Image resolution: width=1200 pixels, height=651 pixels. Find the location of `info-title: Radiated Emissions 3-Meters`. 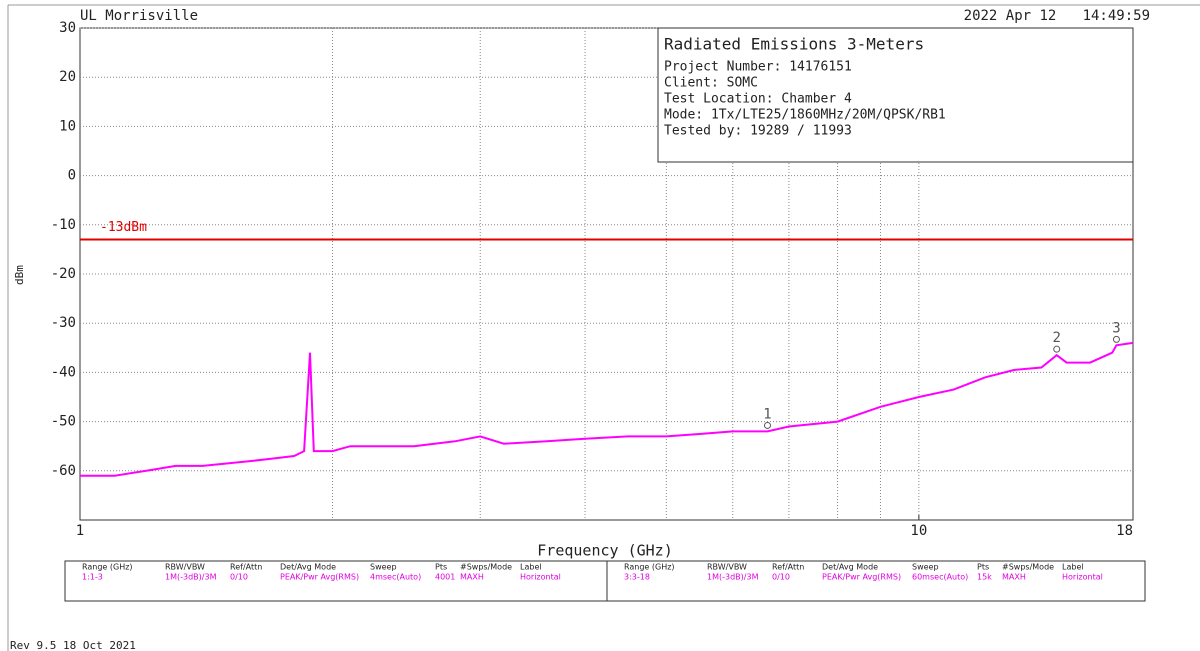

info-title: Radiated Emissions 3-Meters is located at coordinates (794, 44).